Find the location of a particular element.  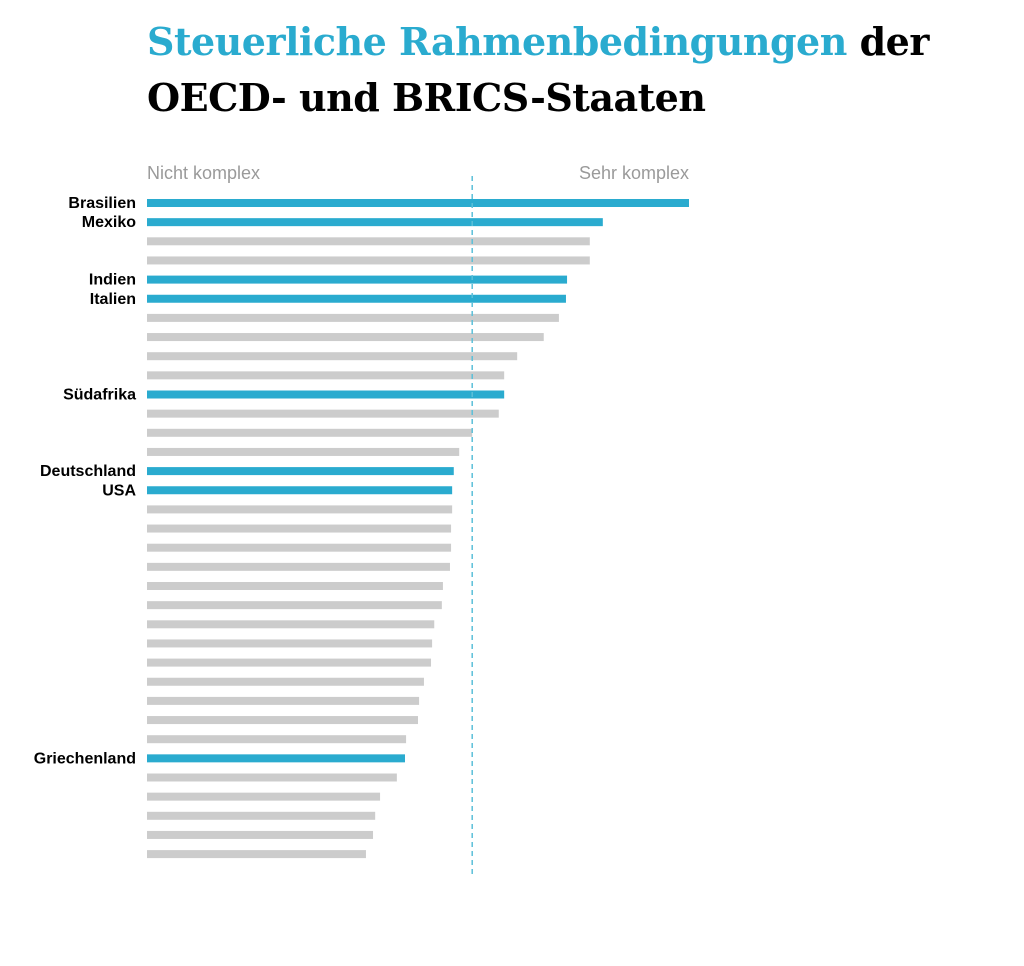

title-highlight: Steuerliche Rahmenbedingungen is located at coordinates (497, 41).